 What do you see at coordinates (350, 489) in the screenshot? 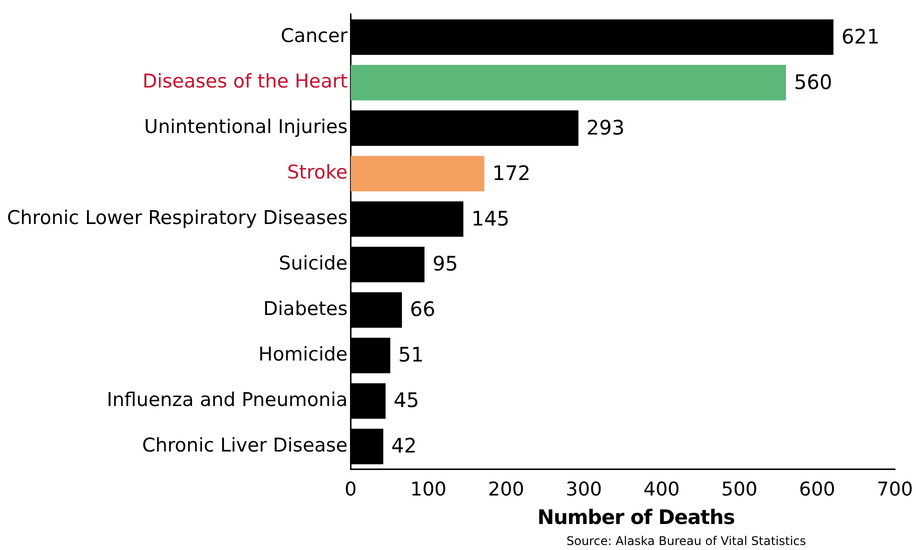
I see `x-tick-label: 0` at bounding box center [350, 489].